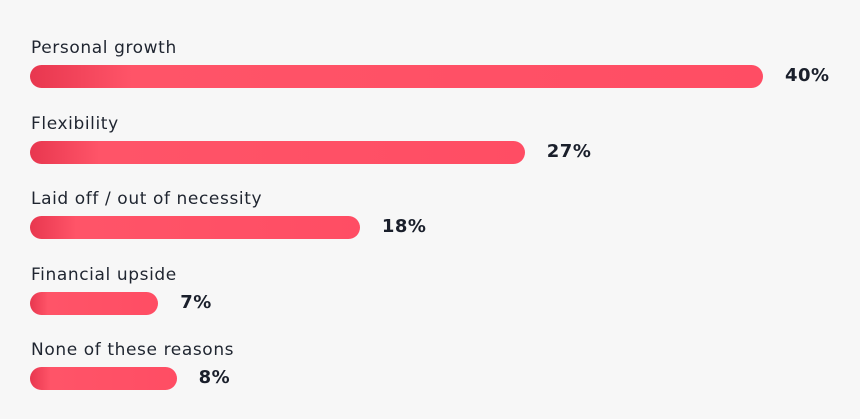 The image size is (860, 419). I want to click on category-label: None of these reasons, so click(133, 350).